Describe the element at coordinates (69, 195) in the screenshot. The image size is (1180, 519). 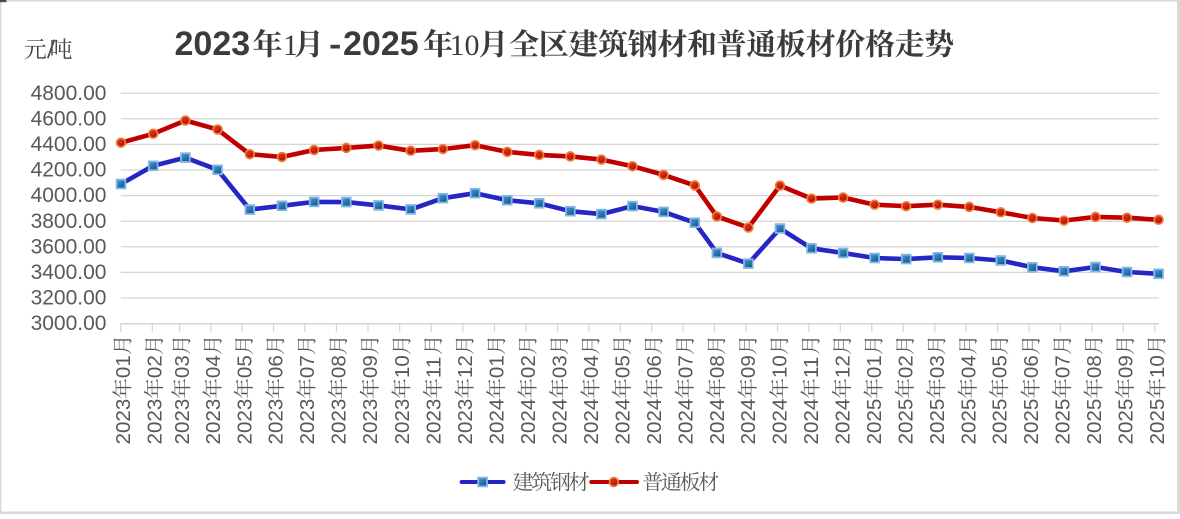
I see `svg-text: 4000.00` at that location.